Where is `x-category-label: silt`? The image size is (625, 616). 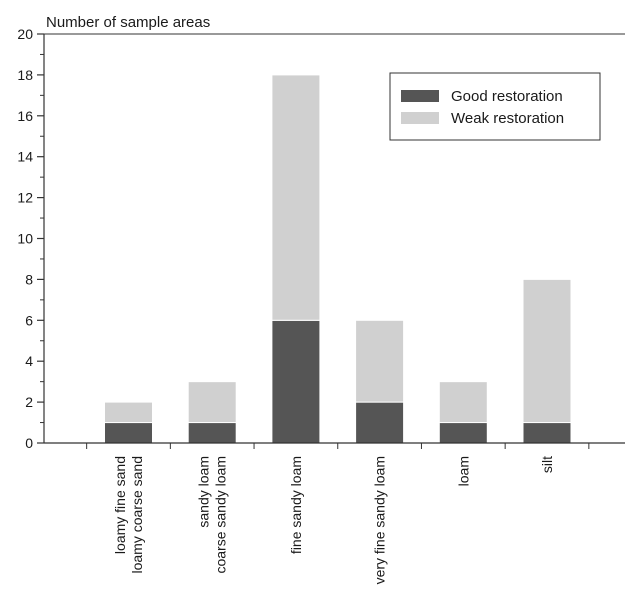 x-category-label: silt is located at coordinates (547, 464).